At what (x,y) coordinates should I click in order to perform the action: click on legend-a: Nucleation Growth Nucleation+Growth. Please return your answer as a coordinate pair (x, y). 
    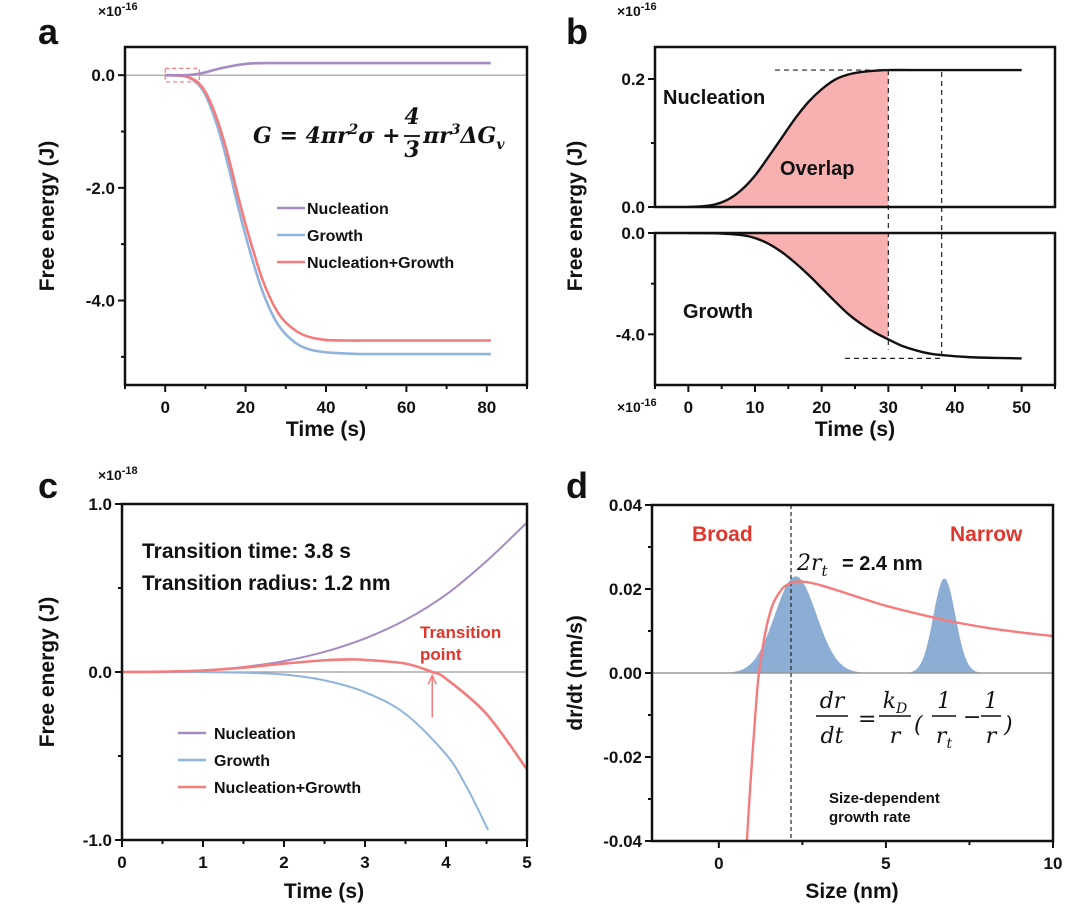
    Looking at the image, I should click on (365, 236).